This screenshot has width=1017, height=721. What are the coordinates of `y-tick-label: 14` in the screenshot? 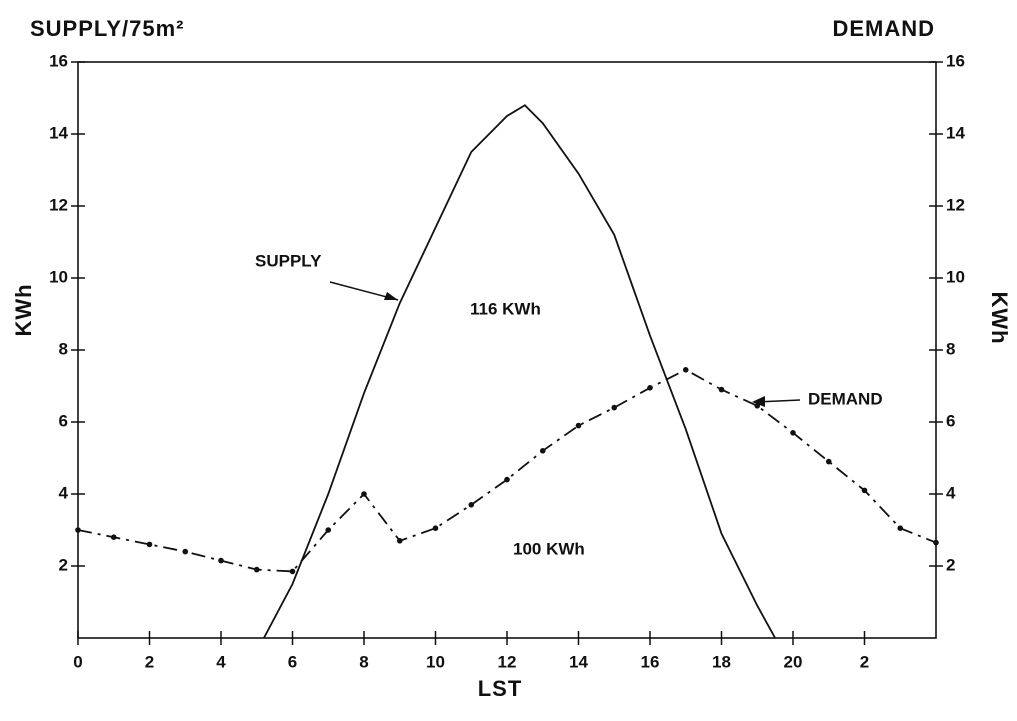 It's located at (58, 132).